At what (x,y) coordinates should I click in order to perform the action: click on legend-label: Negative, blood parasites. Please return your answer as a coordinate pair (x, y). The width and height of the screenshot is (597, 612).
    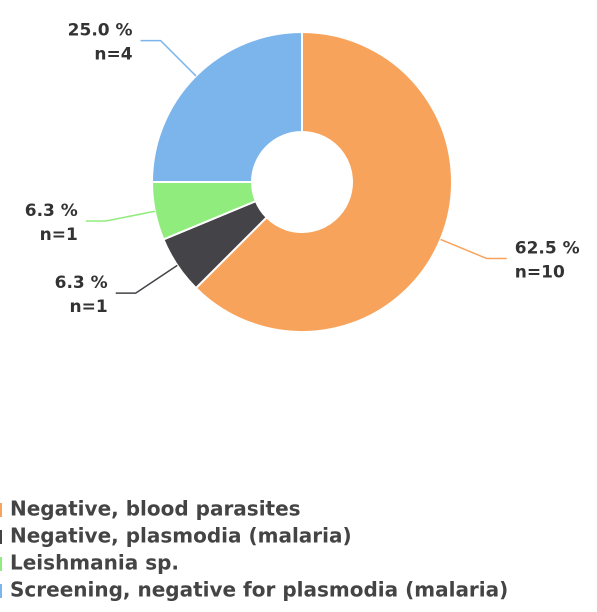
    Looking at the image, I should click on (155, 509).